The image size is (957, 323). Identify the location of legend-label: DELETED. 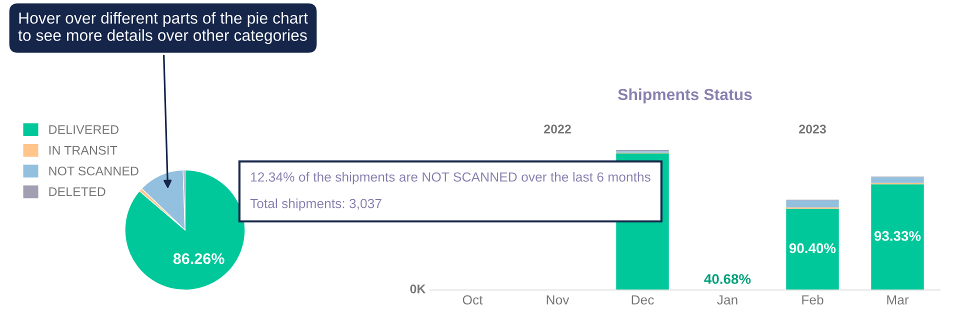
(77, 191).